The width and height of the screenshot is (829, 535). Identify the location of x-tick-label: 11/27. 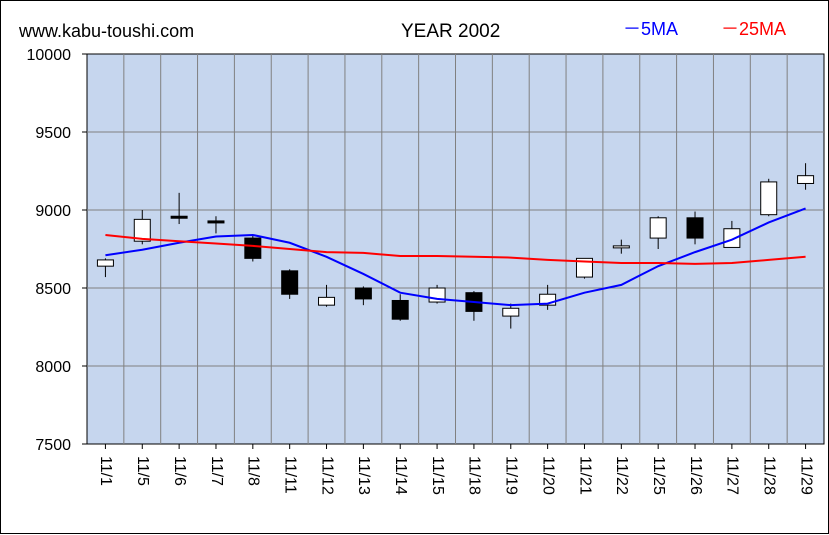
(732, 475).